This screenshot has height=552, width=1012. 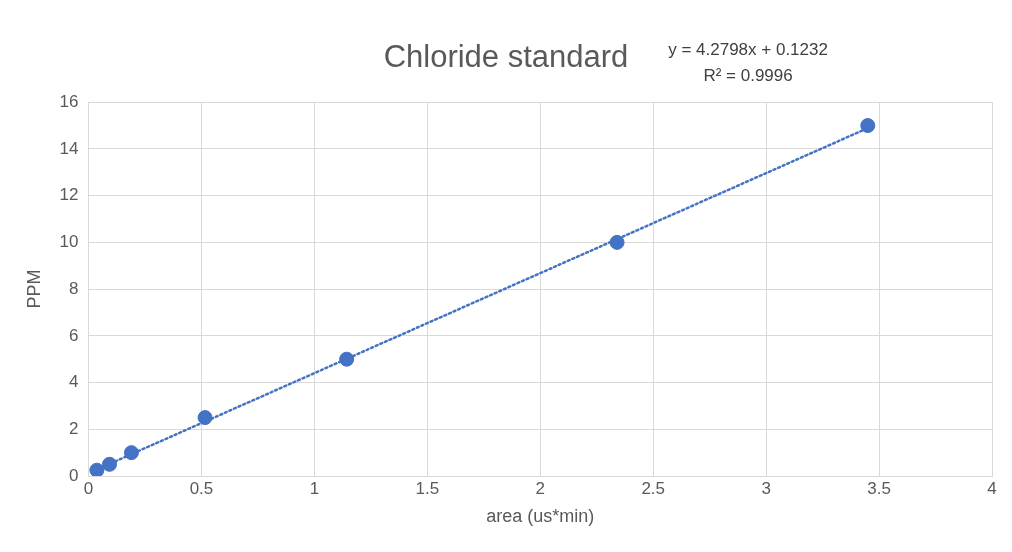 I want to click on x-tick-label: 2.5, so click(x=653, y=488).